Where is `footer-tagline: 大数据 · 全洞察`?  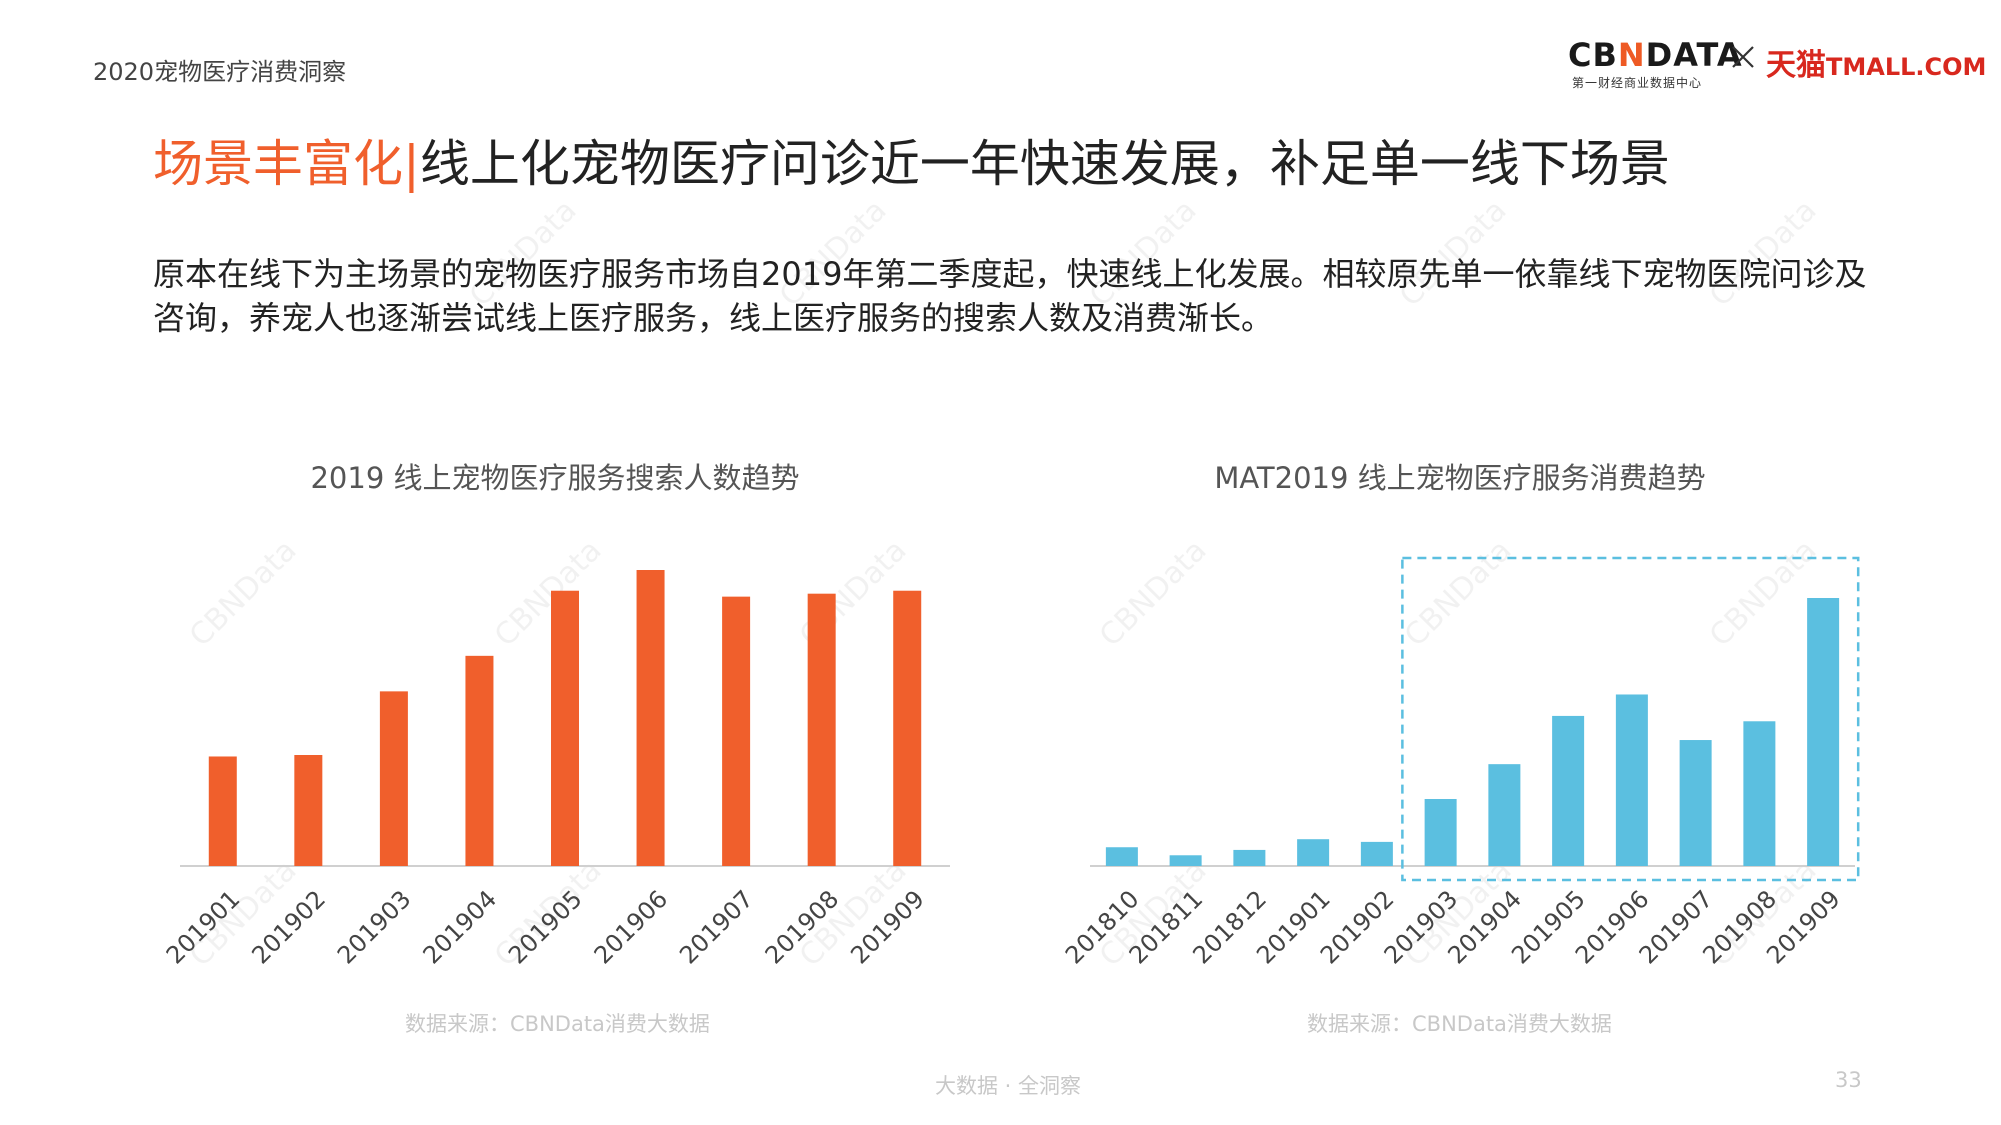 footer-tagline: 大数据 · 全洞察 is located at coordinates (1008, 1086).